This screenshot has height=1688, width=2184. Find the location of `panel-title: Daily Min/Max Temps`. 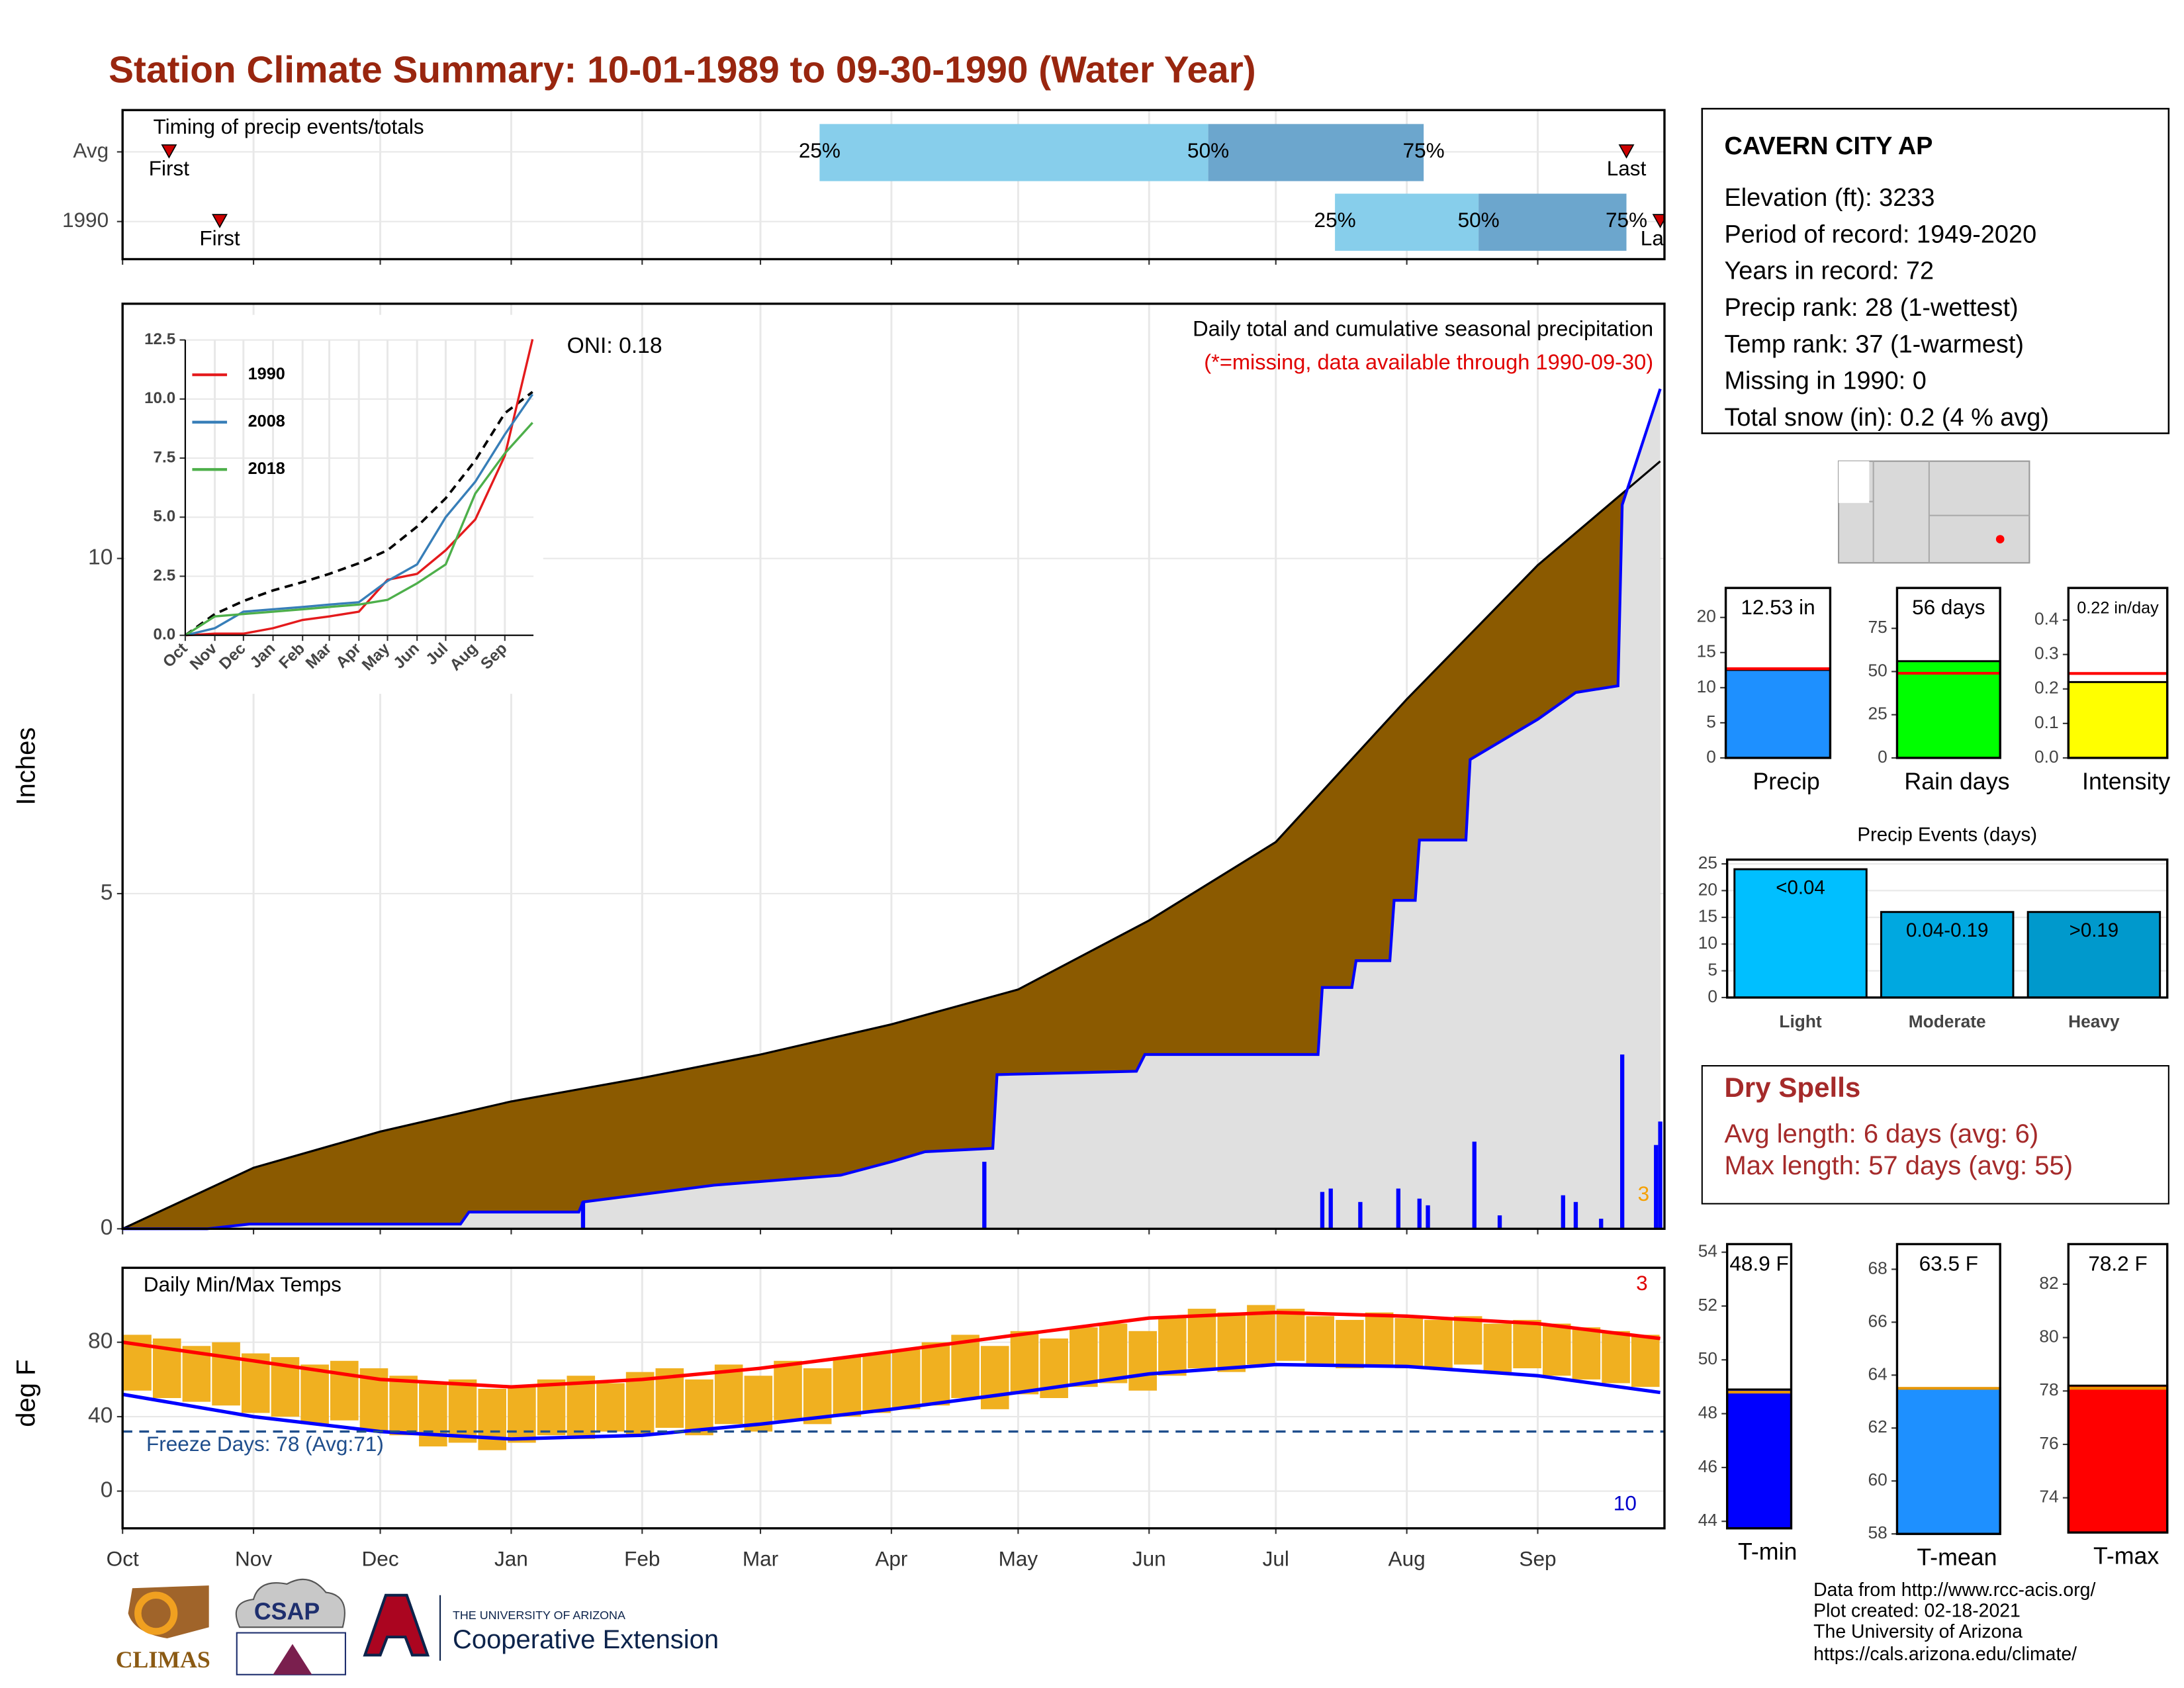

panel-title: Daily Min/Max Temps is located at coordinates (242, 1284).